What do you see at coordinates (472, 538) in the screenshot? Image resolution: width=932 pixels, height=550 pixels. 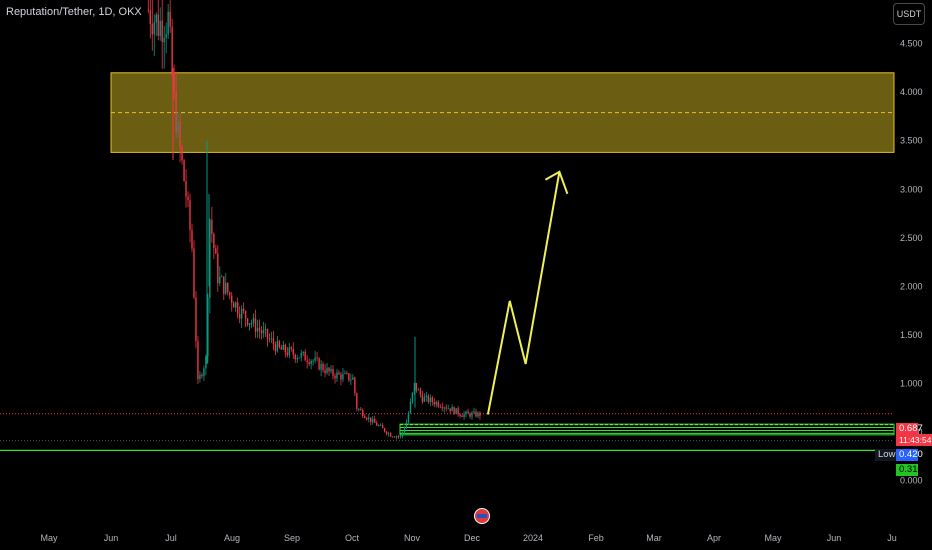 I see `time-axis-tick: Dec` at bounding box center [472, 538].